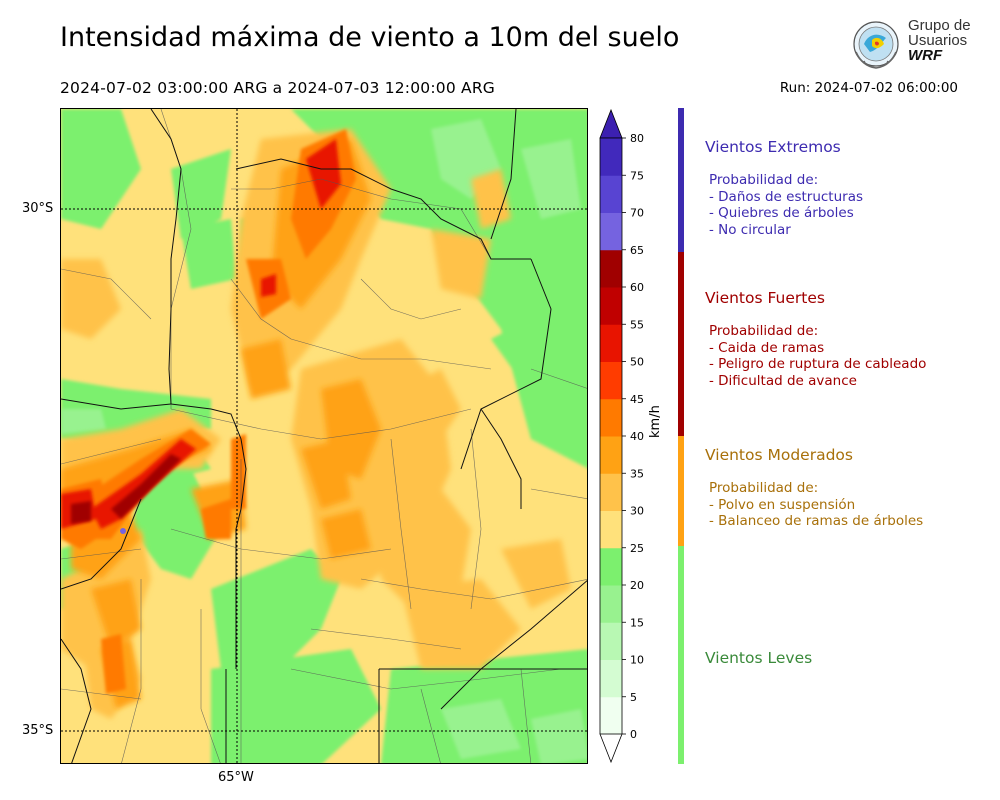 The image size is (1000, 800). I want to click on legend-bar-strong, so click(681, 344).